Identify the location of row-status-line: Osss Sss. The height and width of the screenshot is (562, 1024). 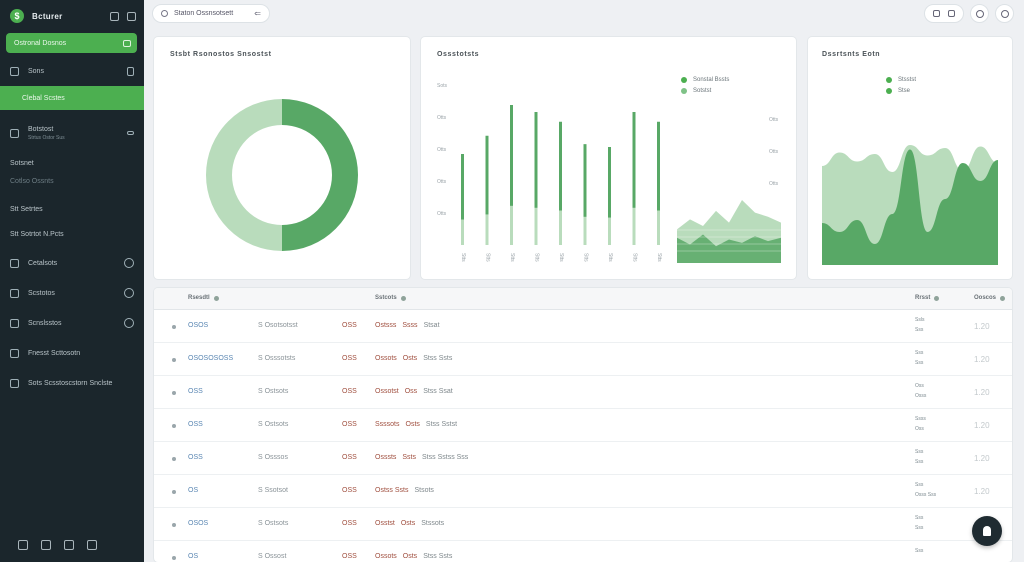
(926, 495).